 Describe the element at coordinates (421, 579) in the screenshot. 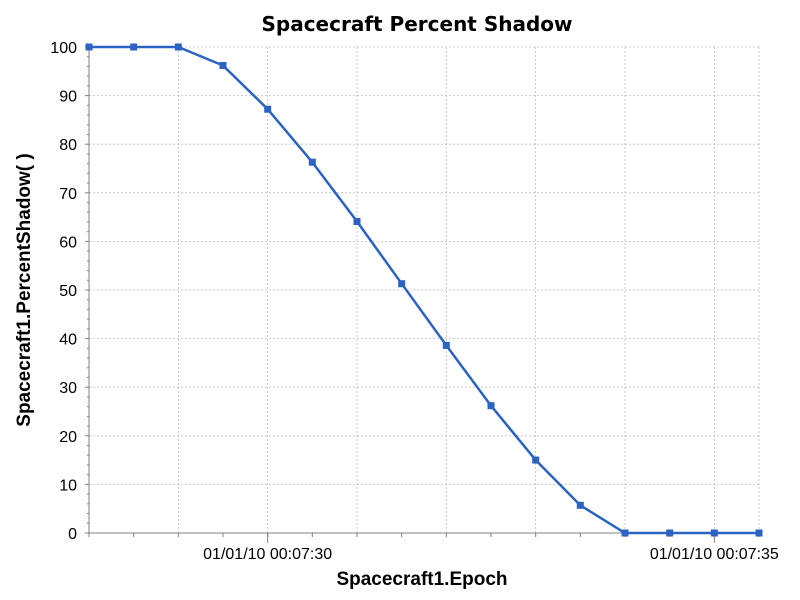

I see `x-axis-label: Spacecraft1.Epoch` at that location.